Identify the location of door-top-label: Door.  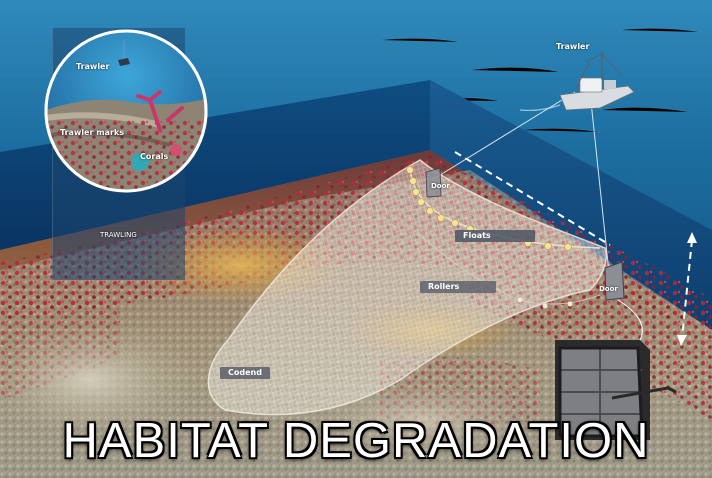
(440, 186).